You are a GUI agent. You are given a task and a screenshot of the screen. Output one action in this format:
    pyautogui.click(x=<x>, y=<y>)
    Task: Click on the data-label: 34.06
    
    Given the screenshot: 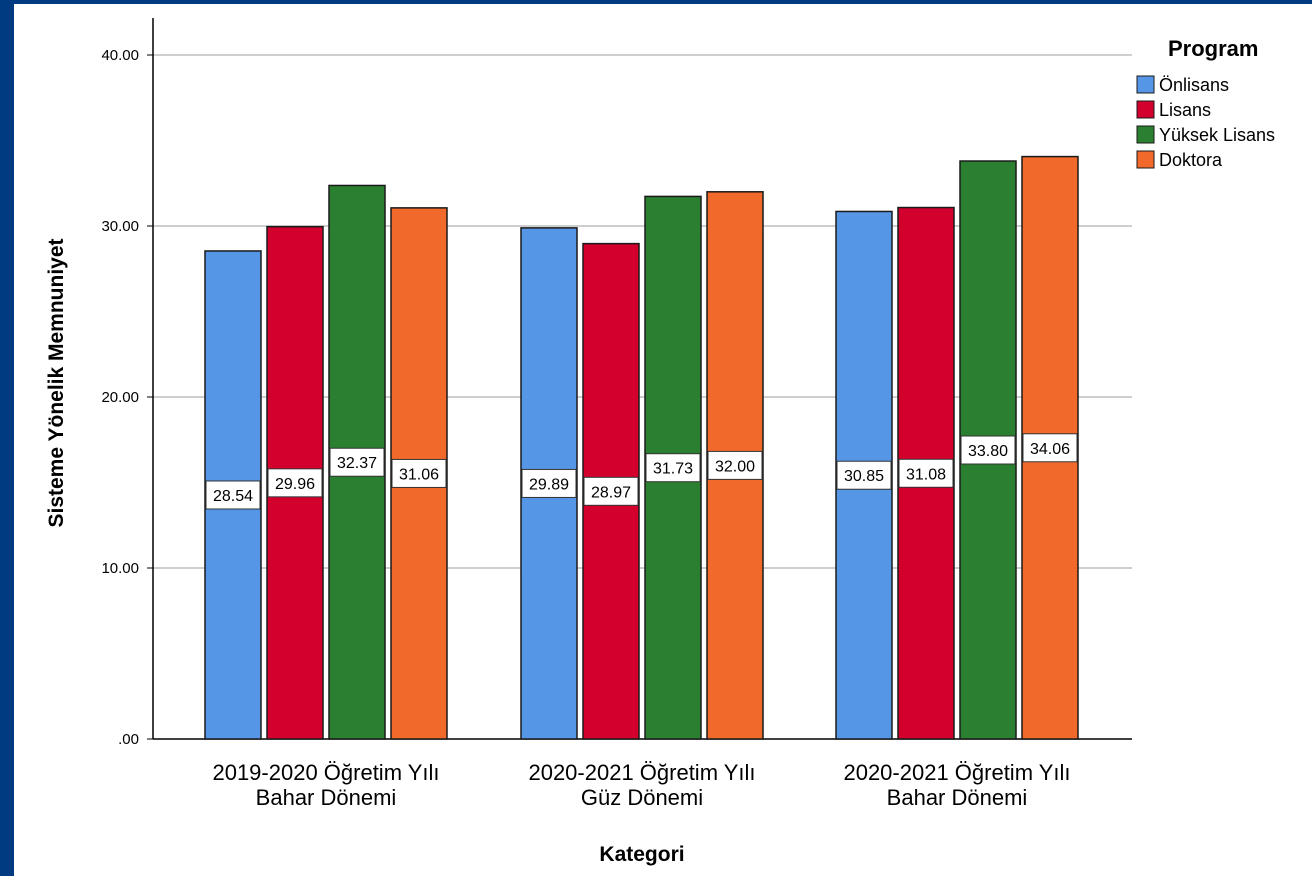 What is the action you would take?
    pyautogui.click(x=1050, y=449)
    